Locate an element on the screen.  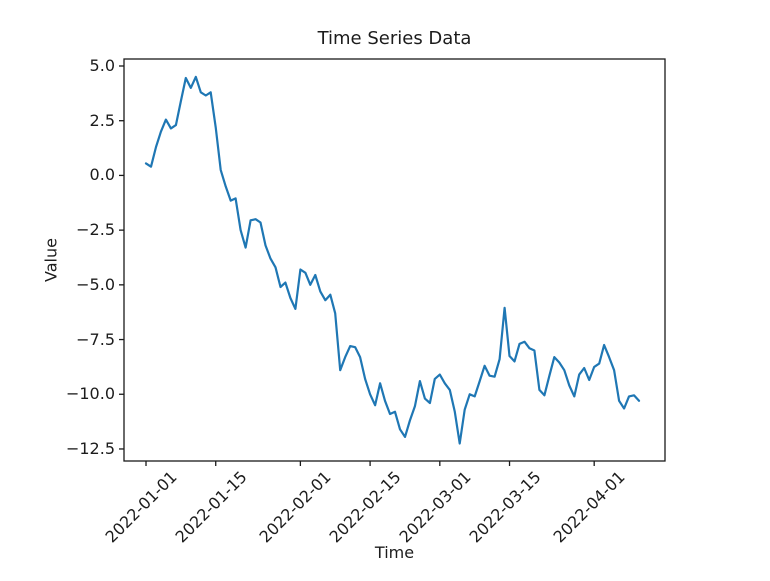
chart-title: Time Series Data is located at coordinates (394, 38).